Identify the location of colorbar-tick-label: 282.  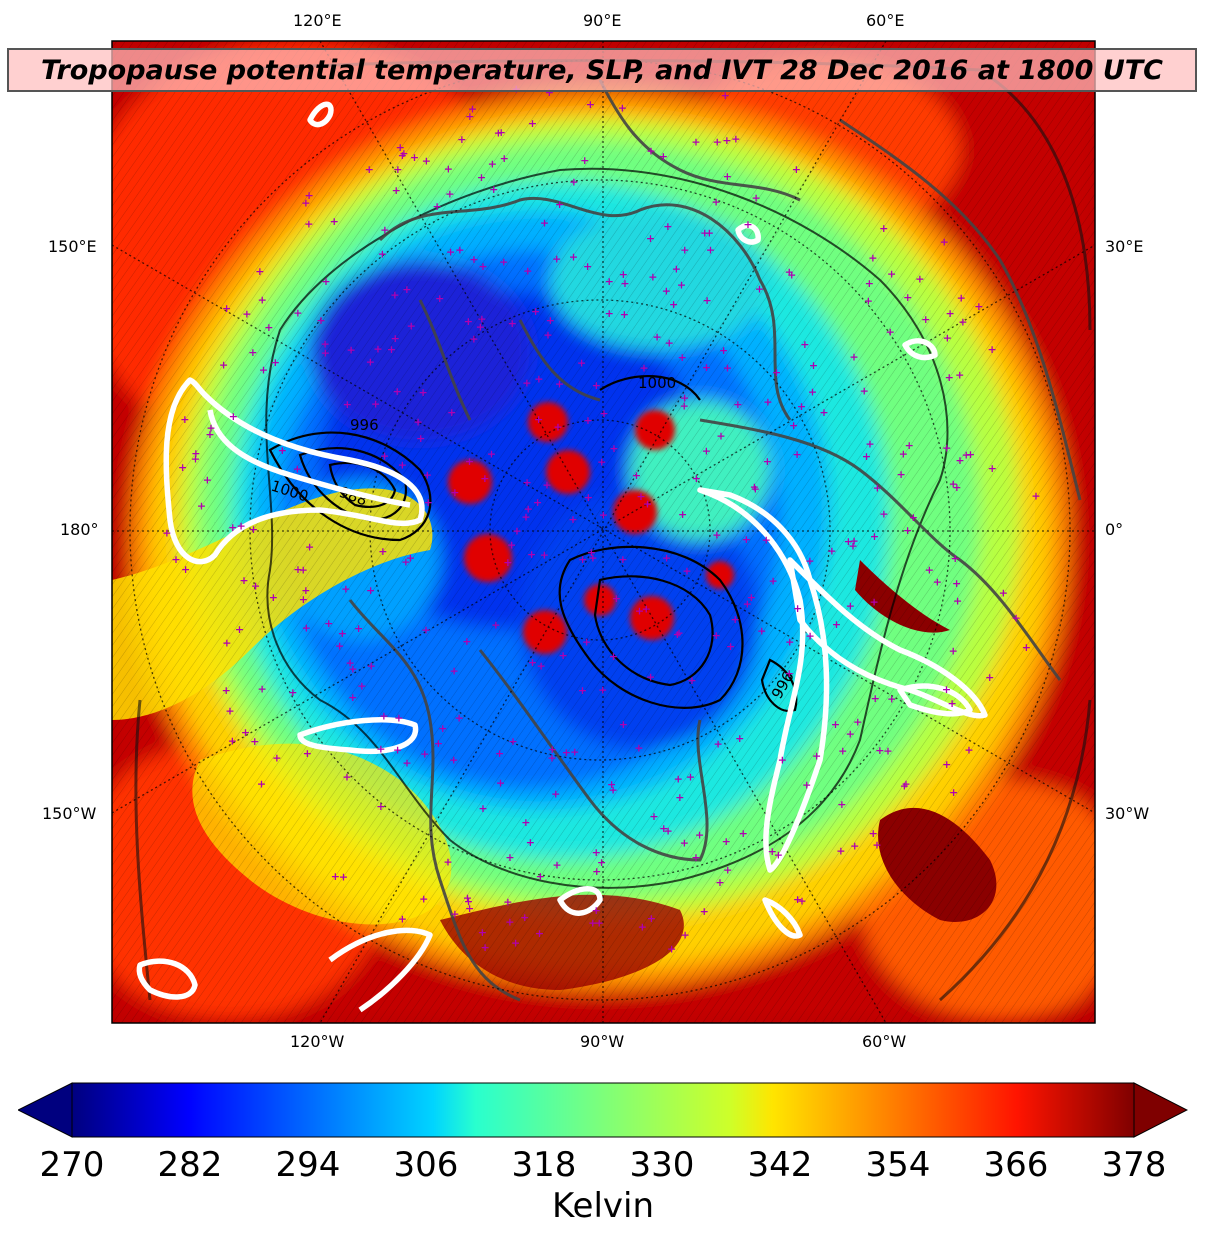
(190, 1165).